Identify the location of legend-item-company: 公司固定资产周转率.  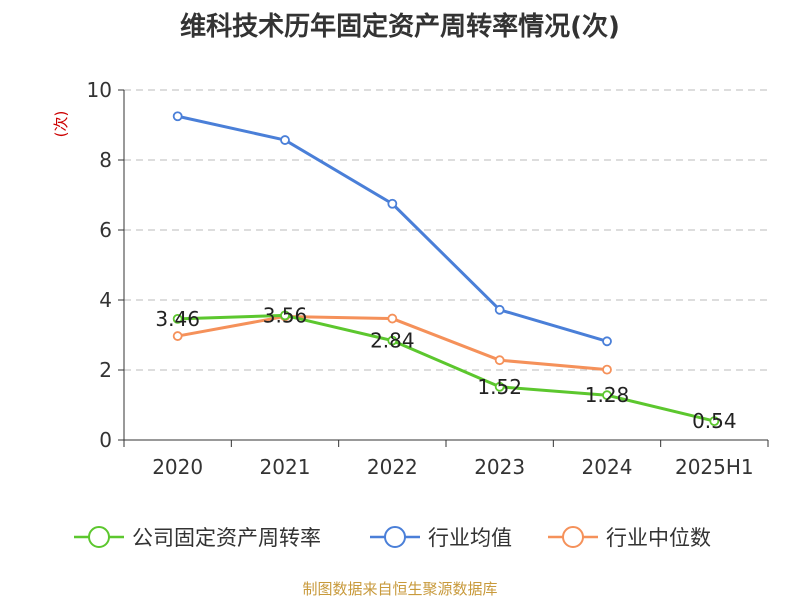
(197, 538).